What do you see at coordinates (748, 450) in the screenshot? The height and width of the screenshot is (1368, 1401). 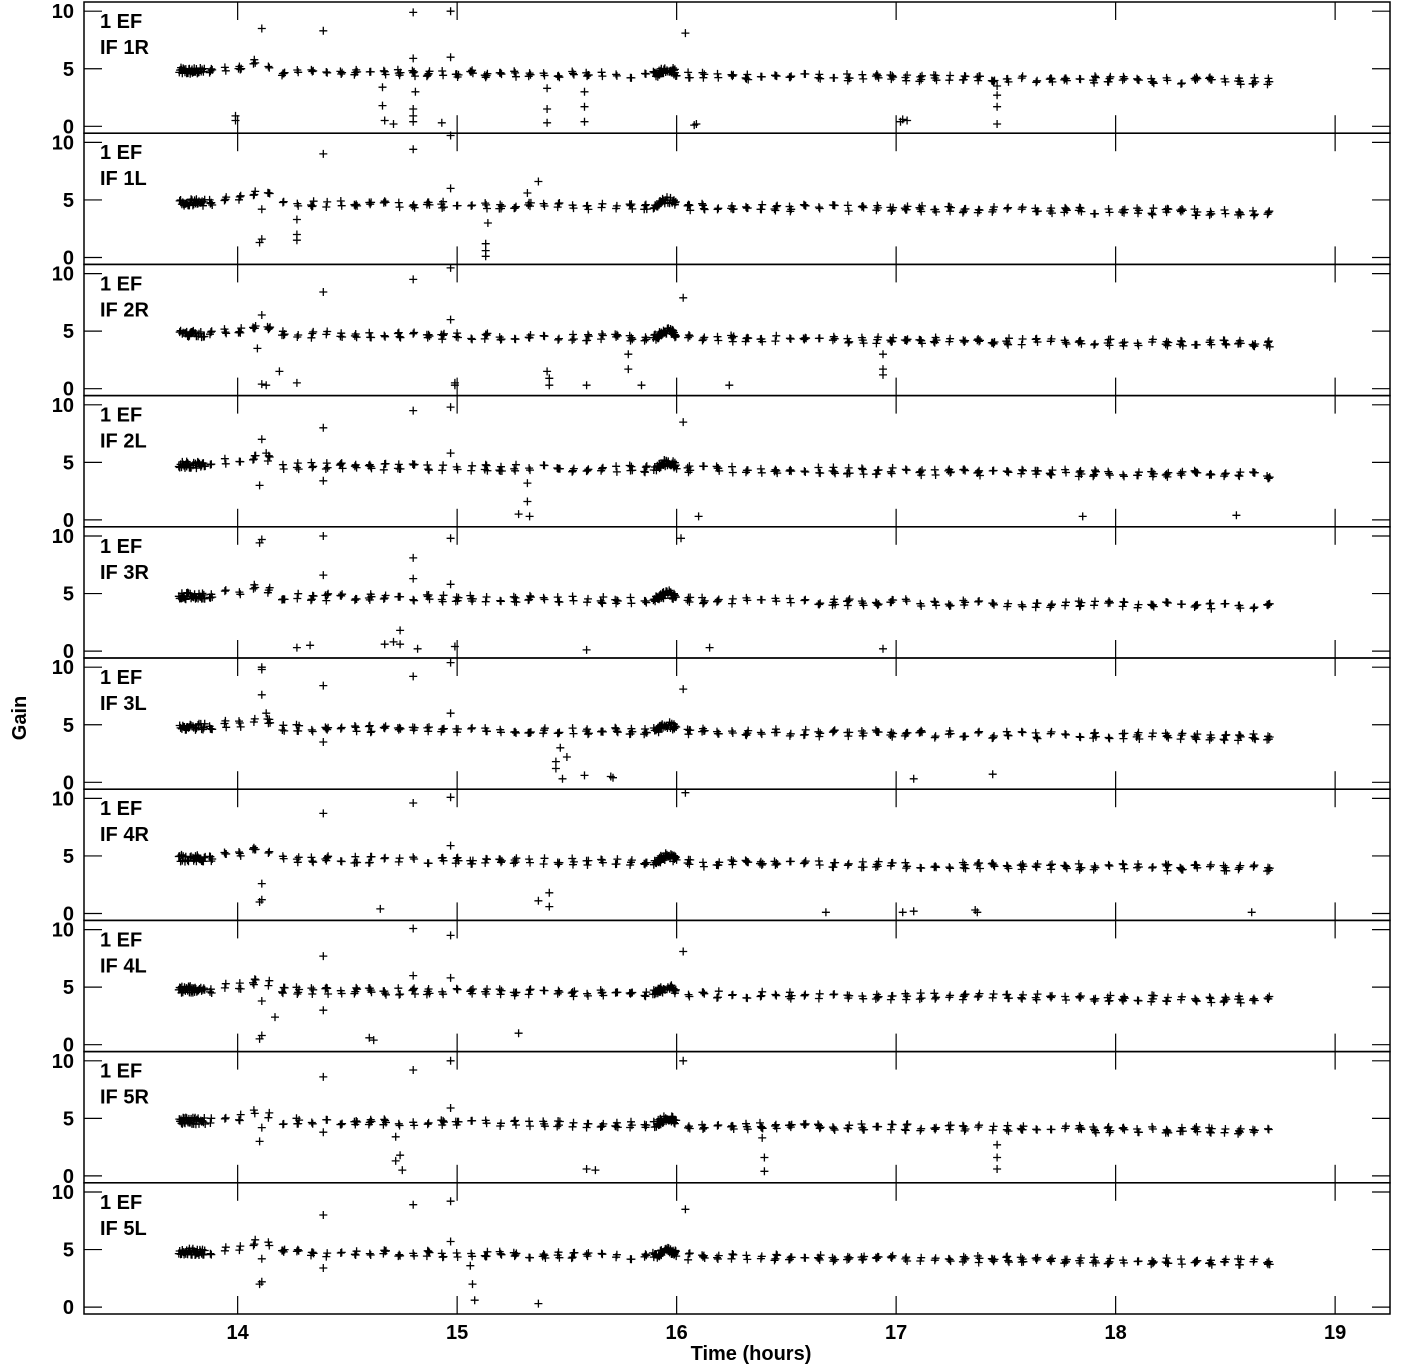 I see `series-outliers` at bounding box center [748, 450].